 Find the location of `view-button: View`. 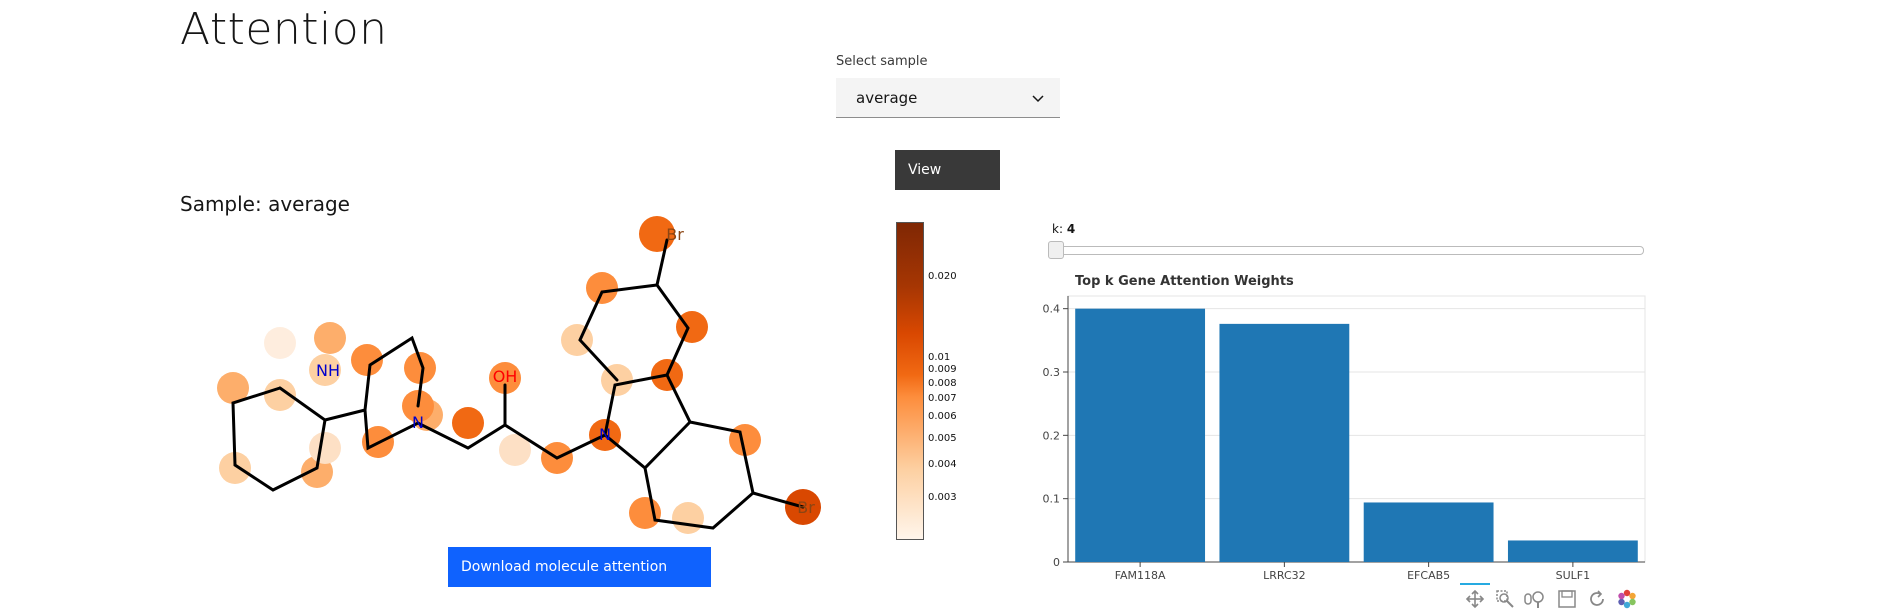

view-button: View is located at coordinates (947, 170).